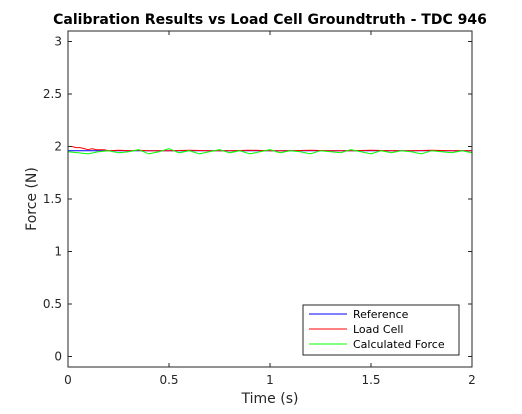 The width and height of the screenshot is (522, 414). Describe the element at coordinates (32, 199) in the screenshot. I see `y-axis-label: Force (N)` at that location.